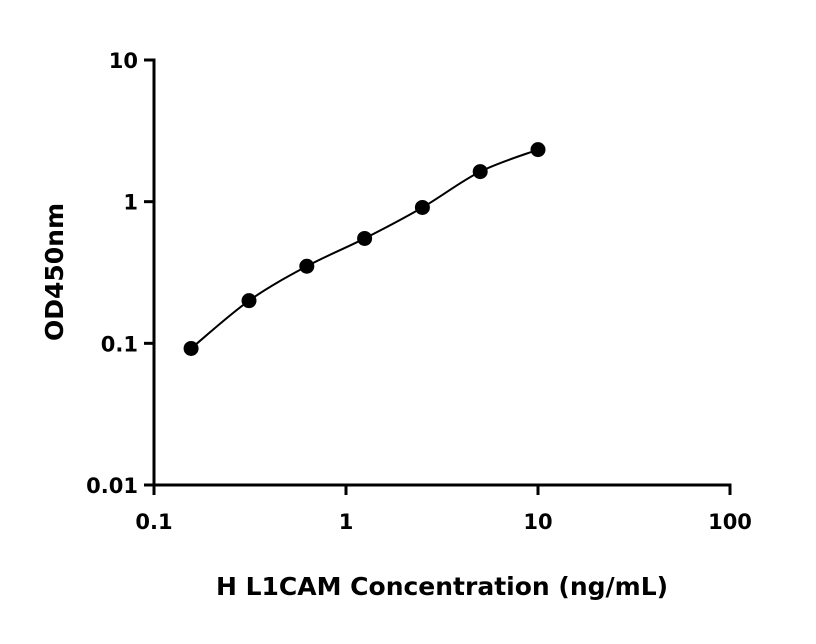  Describe the element at coordinates (54, 272) in the screenshot. I see `y-axis-label: OD450nm` at that location.